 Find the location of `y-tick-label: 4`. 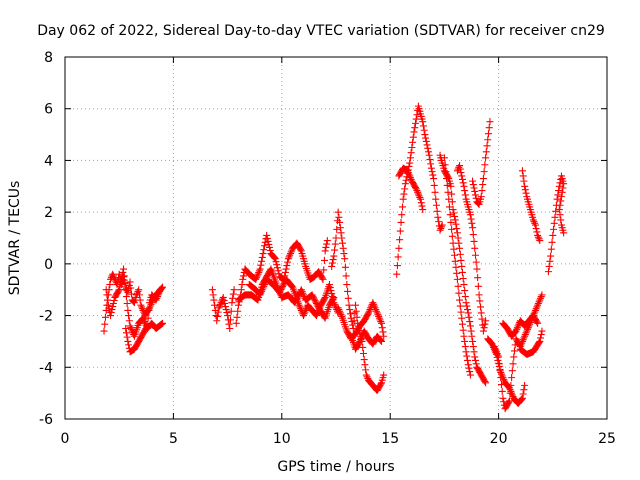

y-tick-label: 4 is located at coordinates (48, 161).